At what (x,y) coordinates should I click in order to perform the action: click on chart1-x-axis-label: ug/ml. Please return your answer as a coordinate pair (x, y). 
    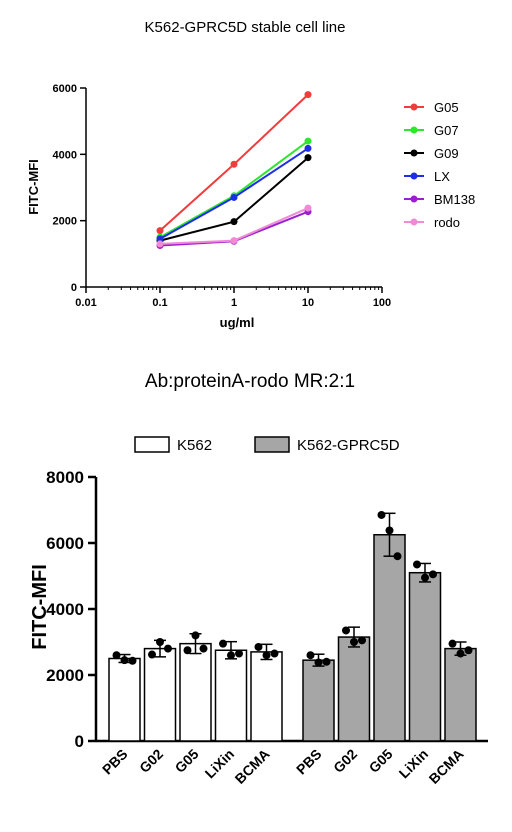
    Looking at the image, I should click on (237, 322).